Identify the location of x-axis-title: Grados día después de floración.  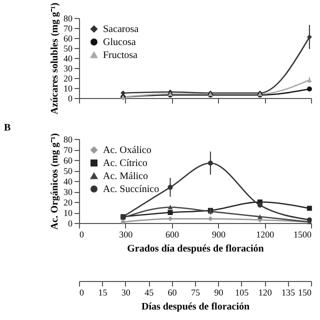
(195, 249).